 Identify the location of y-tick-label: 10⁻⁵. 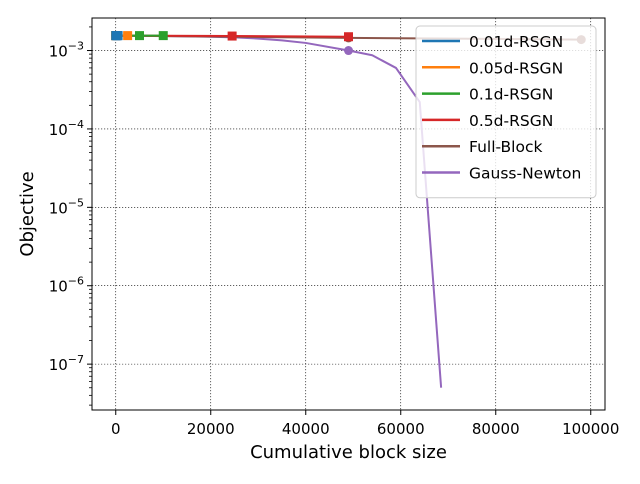
(66, 206).